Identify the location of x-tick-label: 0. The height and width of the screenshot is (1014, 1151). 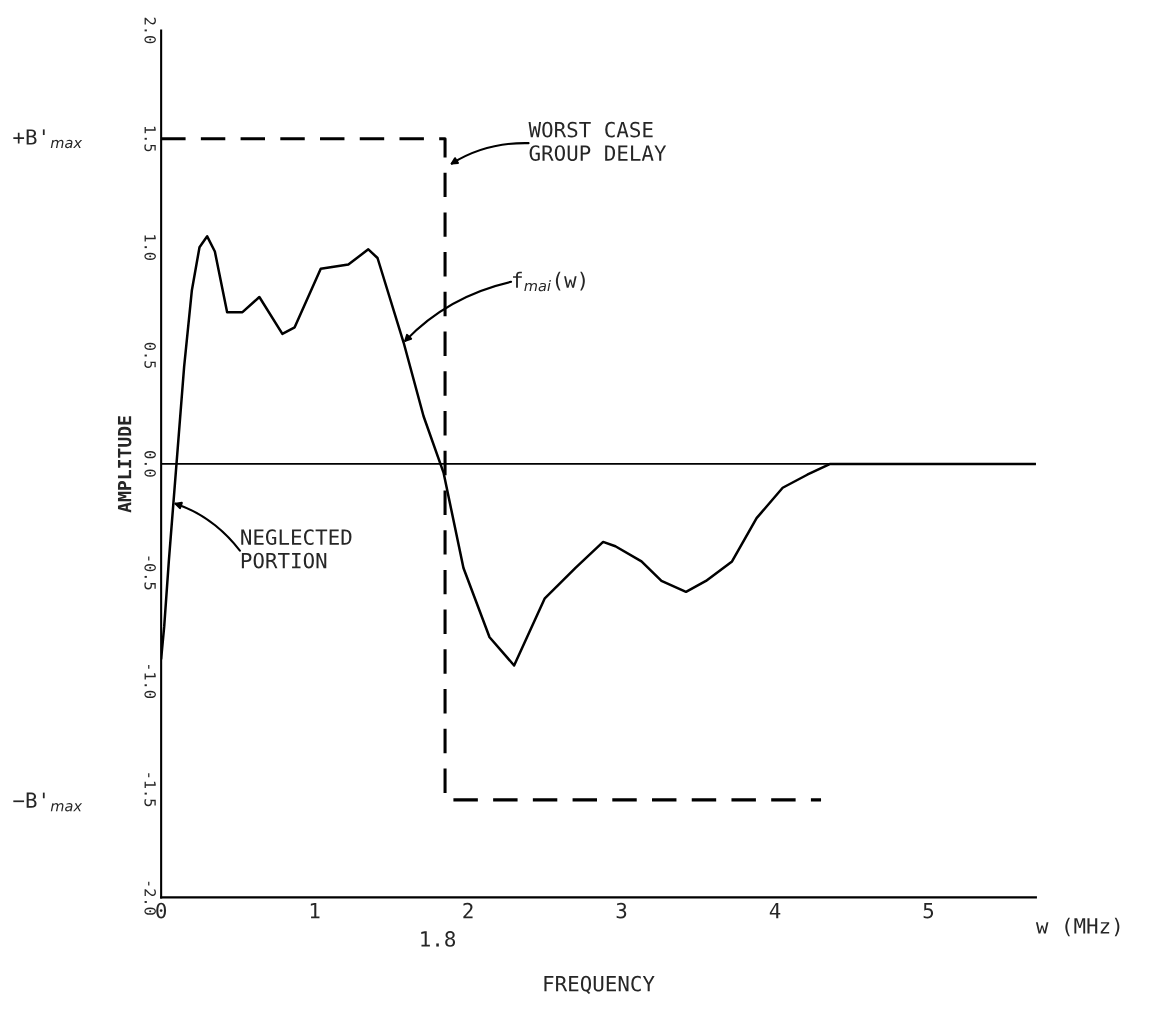
(161, 910).